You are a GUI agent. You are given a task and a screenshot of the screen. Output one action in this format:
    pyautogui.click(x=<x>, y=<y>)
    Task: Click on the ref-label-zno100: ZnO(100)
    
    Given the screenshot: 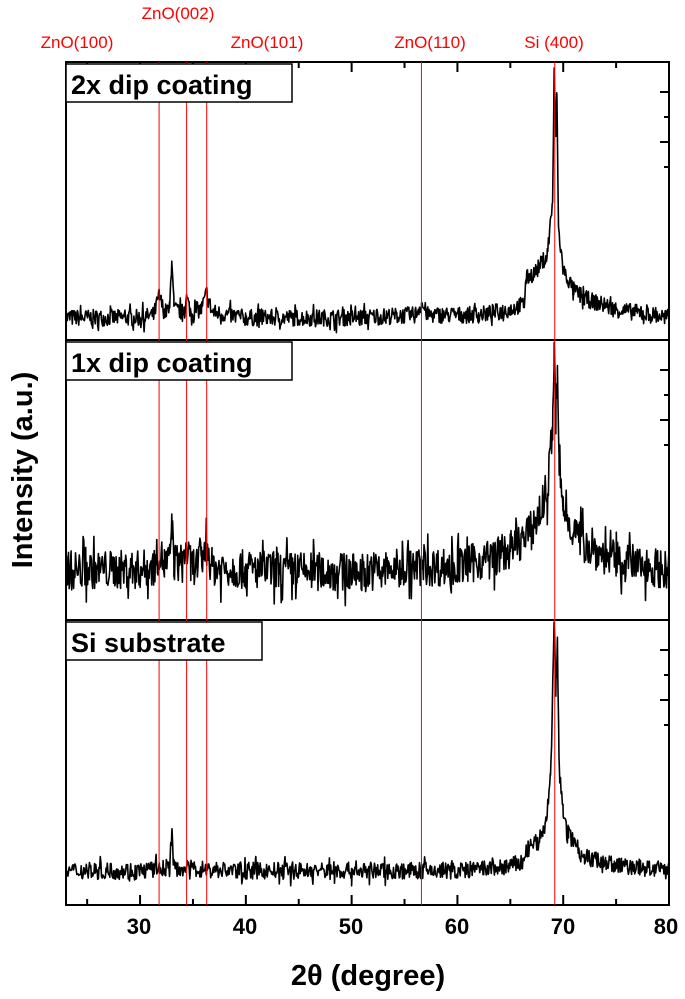 What is the action you would take?
    pyautogui.click(x=77, y=42)
    